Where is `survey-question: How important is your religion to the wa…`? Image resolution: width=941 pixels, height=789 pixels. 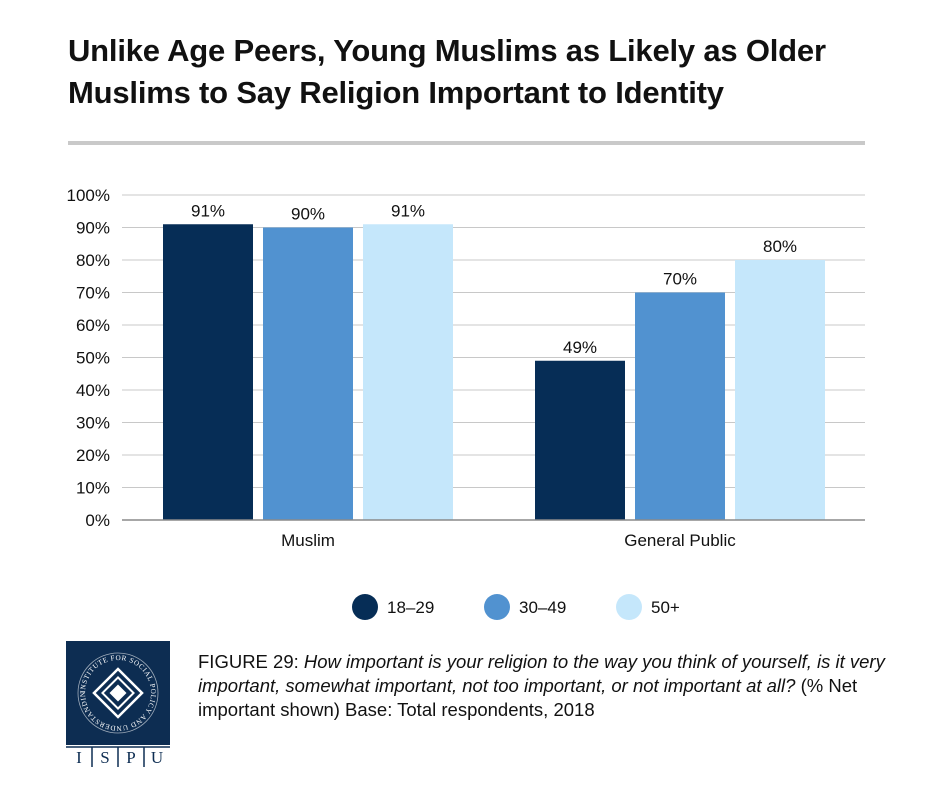 survey-question: How important is your religion to the wa… is located at coordinates (541, 673).